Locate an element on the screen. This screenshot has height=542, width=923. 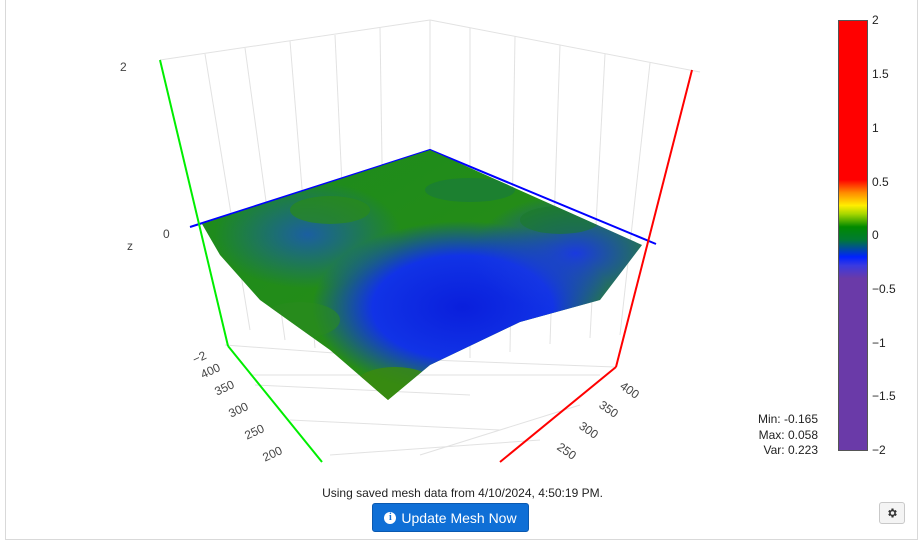
settings-button is located at coordinates (892, 513).